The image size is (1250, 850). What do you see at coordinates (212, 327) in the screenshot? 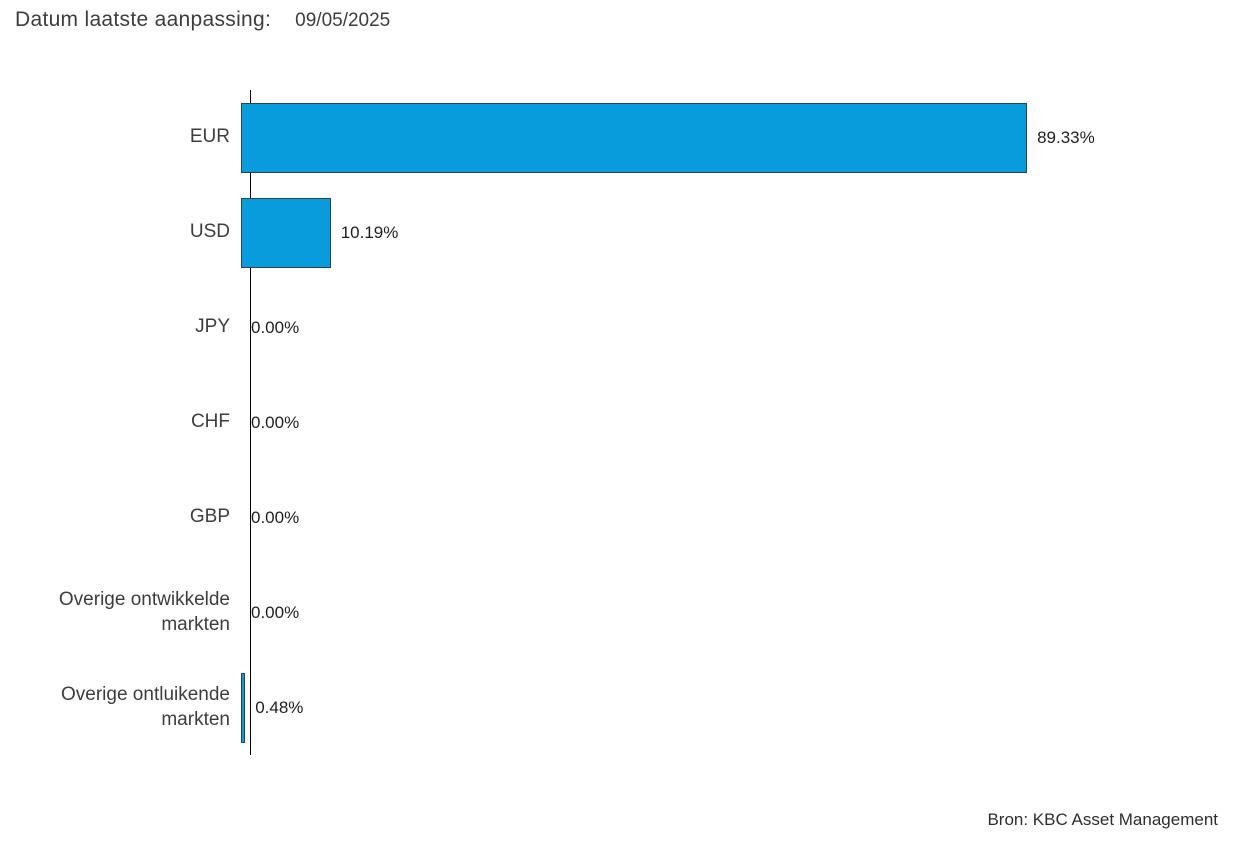
I see `category-label: JPY` at bounding box center [212, 327].